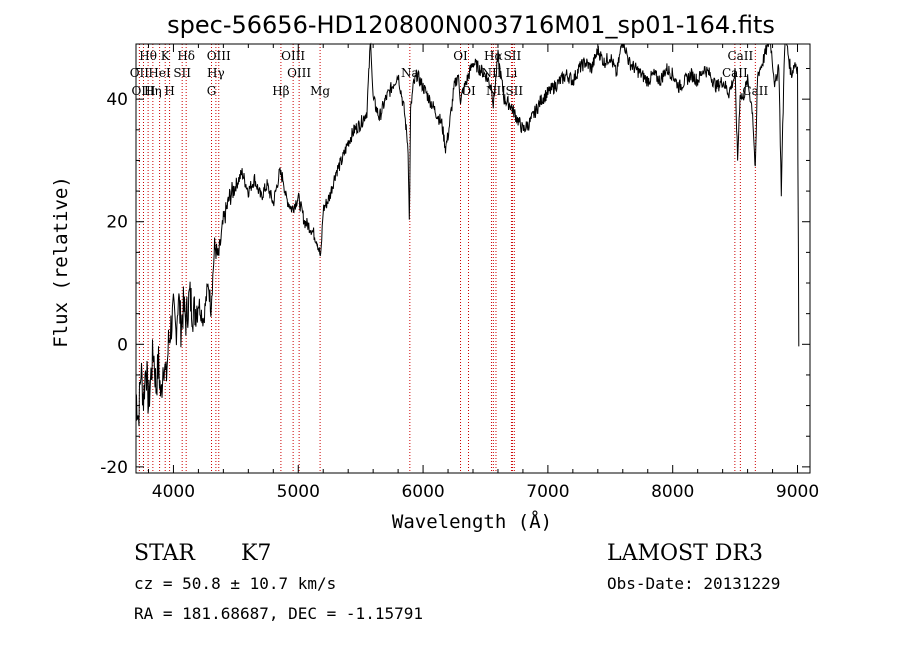 The height and width of the screenshot is (649, 900). What do you see at coordinates (693, 583) in the screenshot?
I see `obs-date: Obs-Date: 20131229` at bounding box center [693, 583].